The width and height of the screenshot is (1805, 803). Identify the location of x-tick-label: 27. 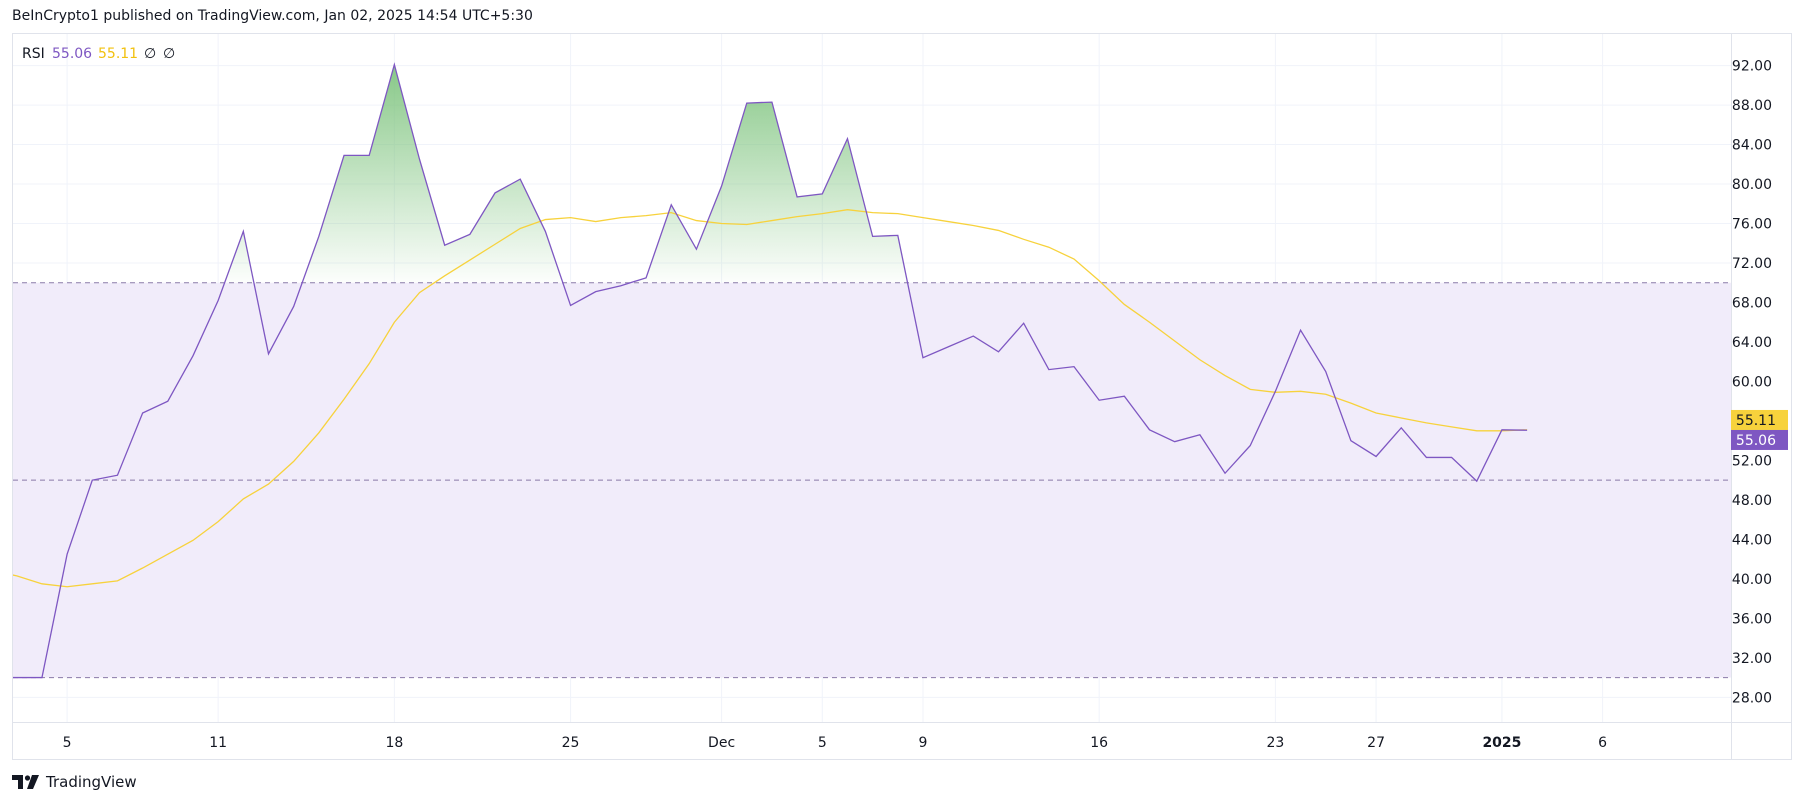
(1376, 743).